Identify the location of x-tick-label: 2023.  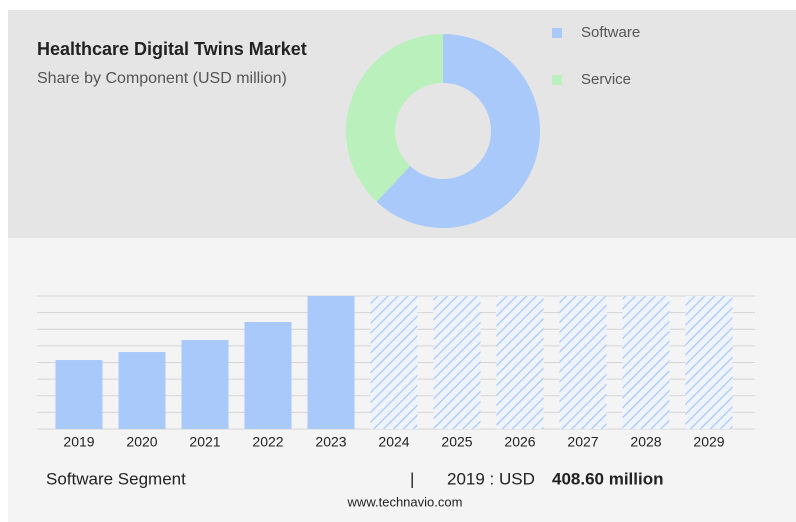
(330, 442).